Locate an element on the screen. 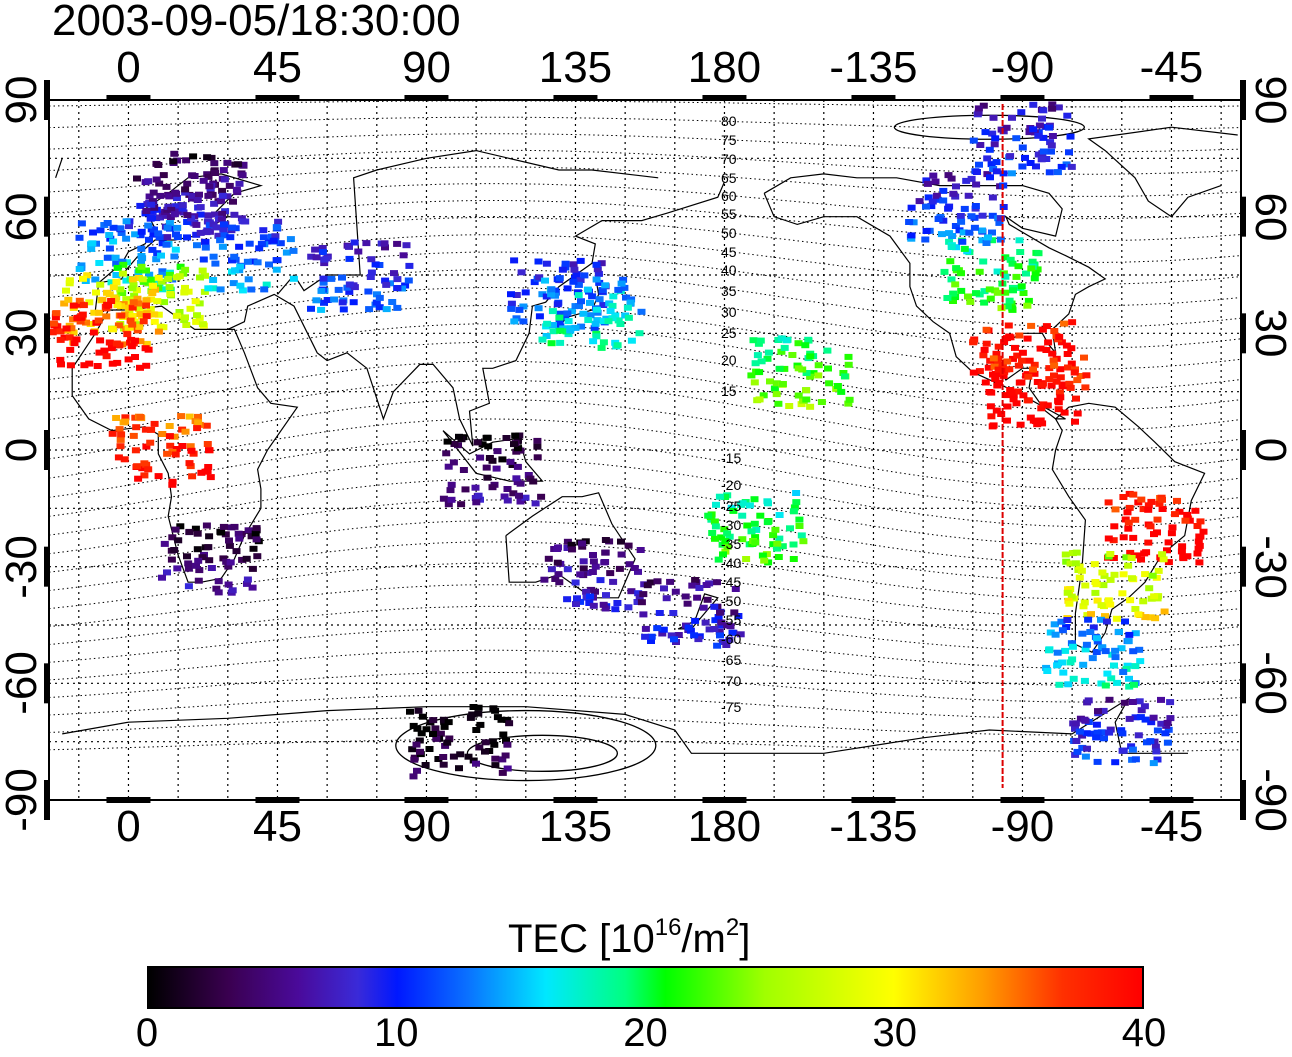 The width and height of the screenshot is (1292, 1057). axis-tick-label: 60 is located at coordinates (23, 217).